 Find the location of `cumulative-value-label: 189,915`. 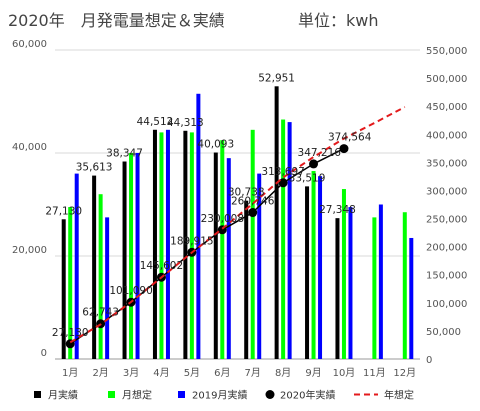

cumulative-value-label: 189,915 is located at coordinates (191, 241).